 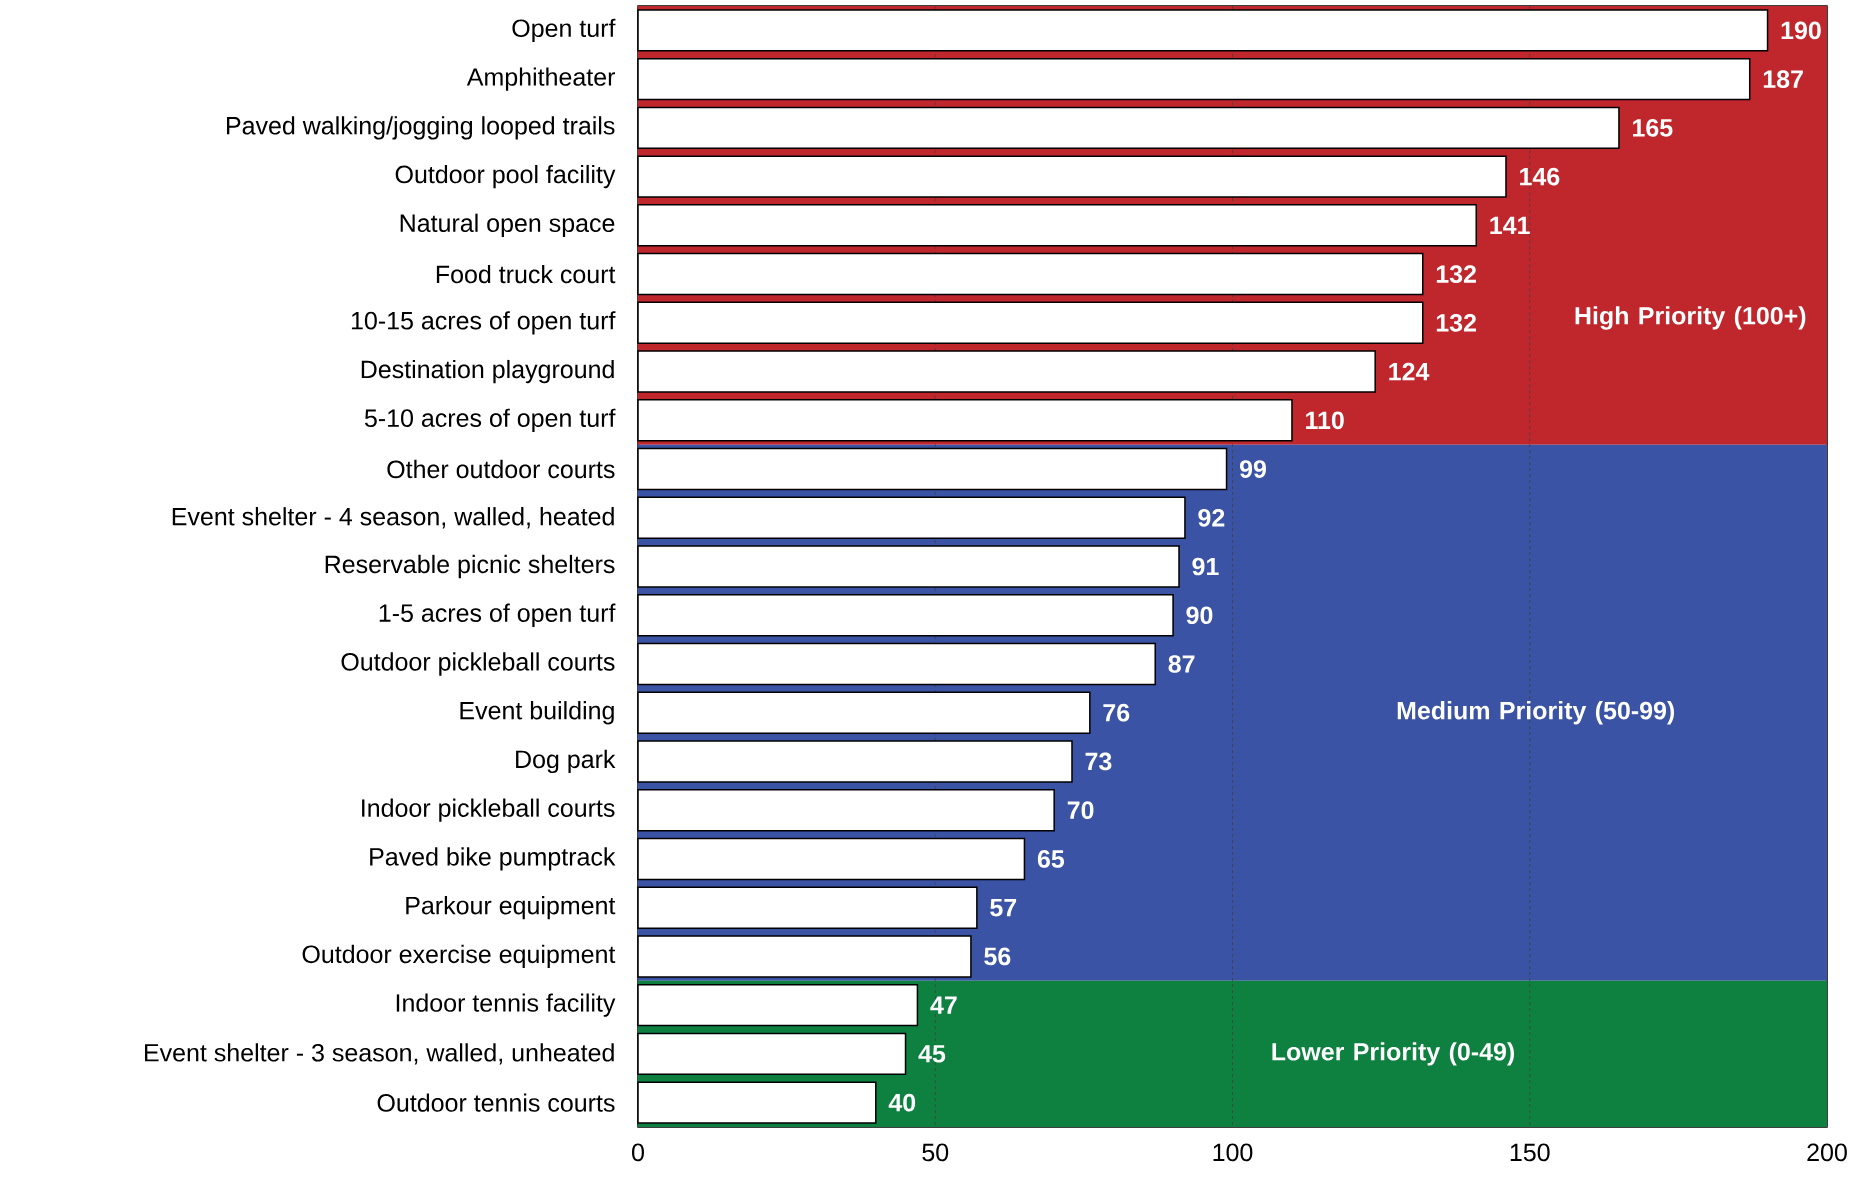 I want to click on data-label: 45, so click(x=932, y=1054).